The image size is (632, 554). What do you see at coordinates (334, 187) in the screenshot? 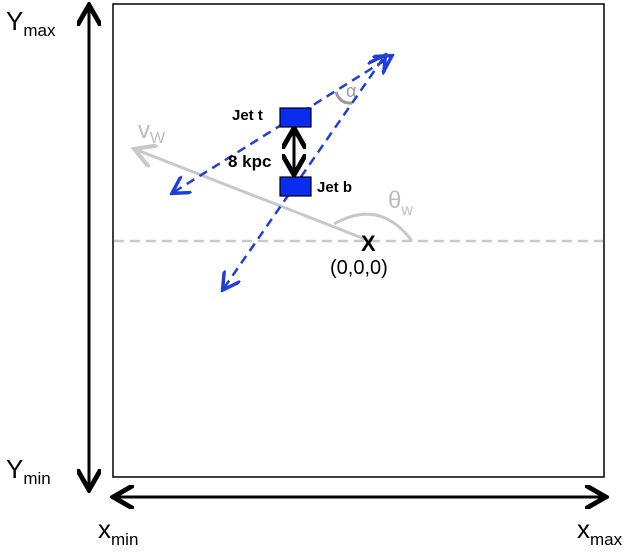
I see `jet-b-label: Jet b` at bounding box center [334, 187].